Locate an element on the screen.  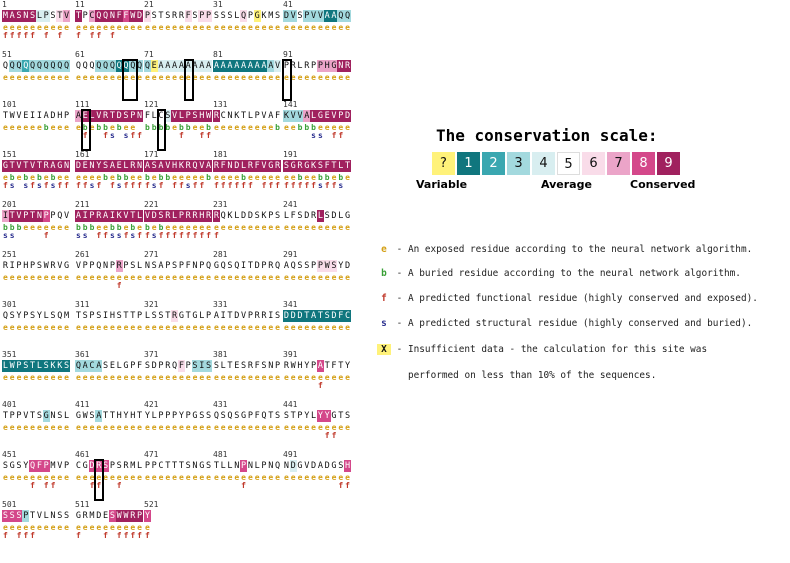
scale-cell: 4 is located at coordinates (543, 163).